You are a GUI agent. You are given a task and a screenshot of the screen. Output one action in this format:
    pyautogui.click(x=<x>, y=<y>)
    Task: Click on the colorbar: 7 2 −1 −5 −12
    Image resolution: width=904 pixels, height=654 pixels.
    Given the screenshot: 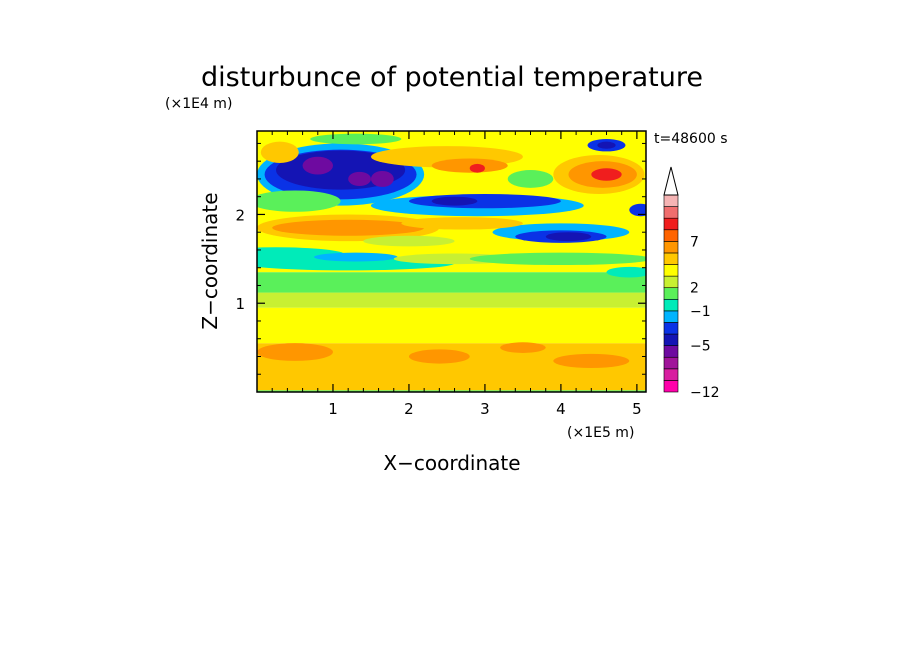 What is the action you would take?
    pyautogui.click(x=691, y=283)
    